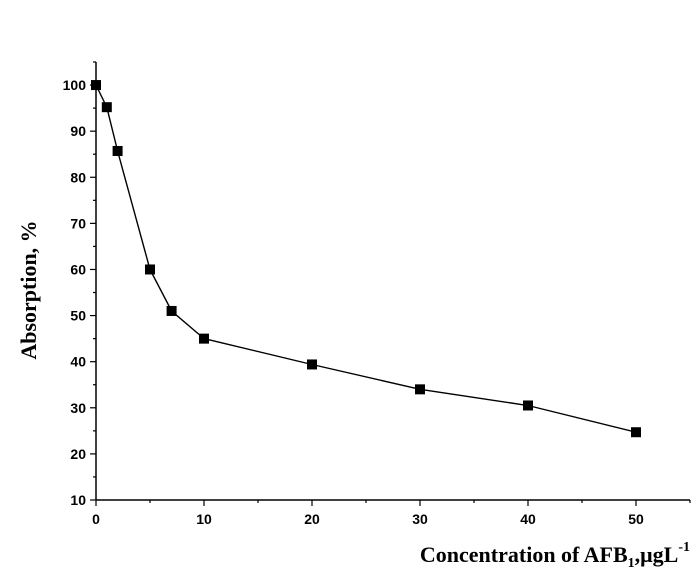  I want to click on x-tick-label: 0, so click(96, 519).